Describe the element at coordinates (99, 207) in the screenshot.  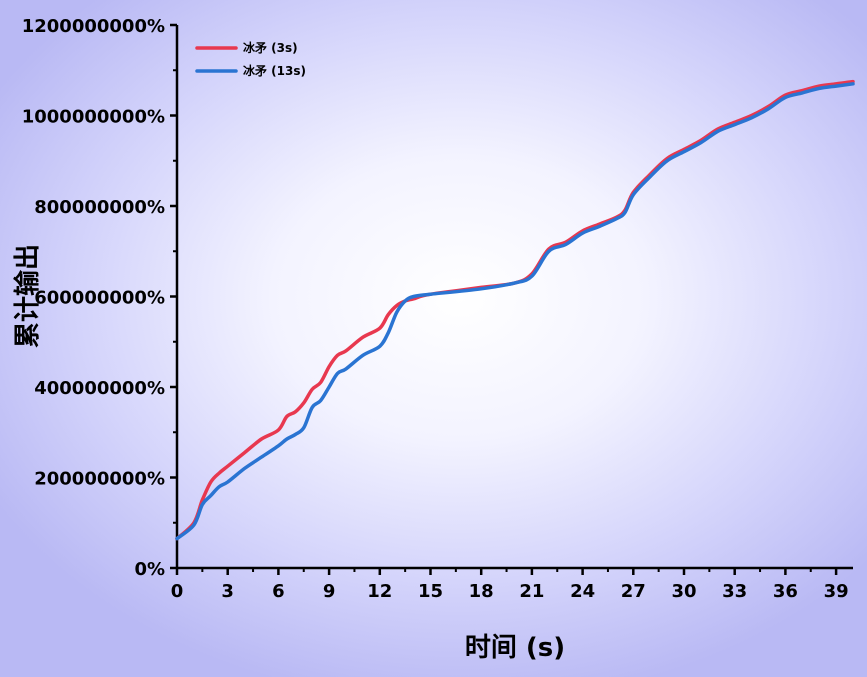
I see `y-tick-label: 800000000%` at that location.